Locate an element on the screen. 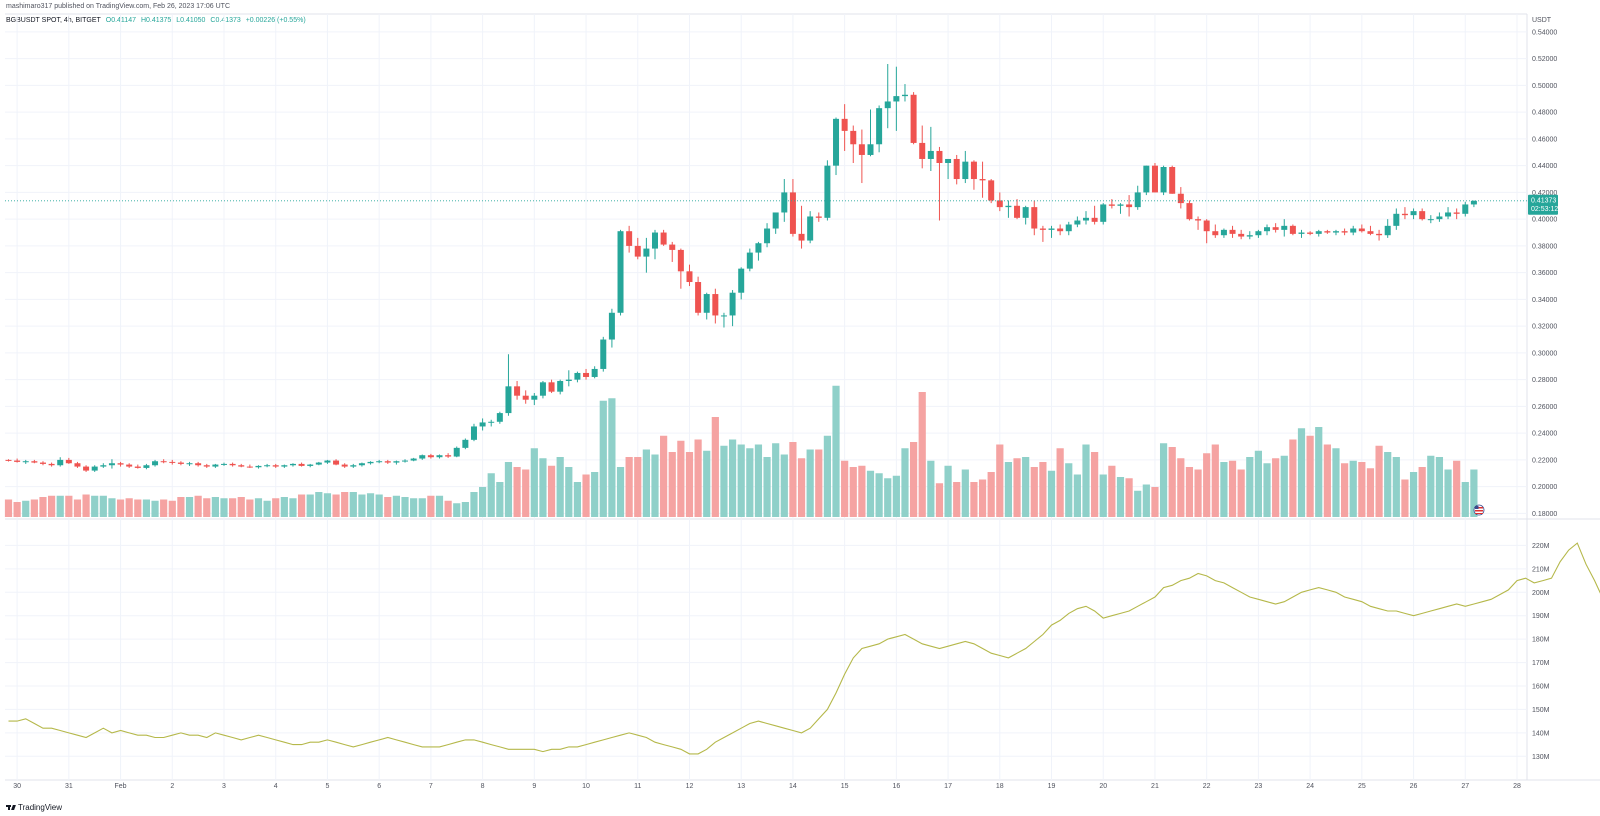 This screenshot has width=1600, height=816. time-tick-label: 25 is located at coordinates (1362, 786).